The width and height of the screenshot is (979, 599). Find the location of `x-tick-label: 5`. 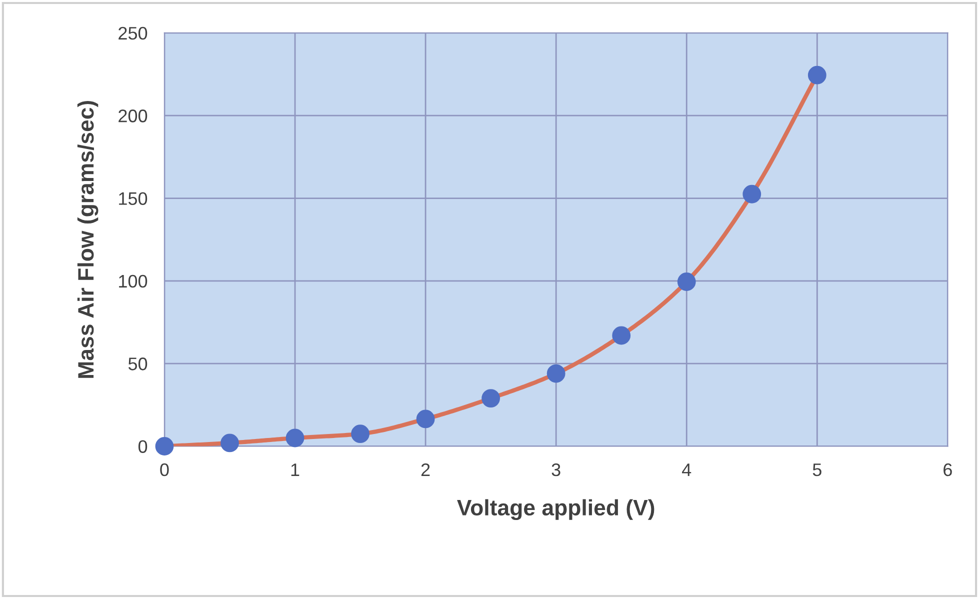

x-tick-label: 5 is located at coordinates (817, 470).